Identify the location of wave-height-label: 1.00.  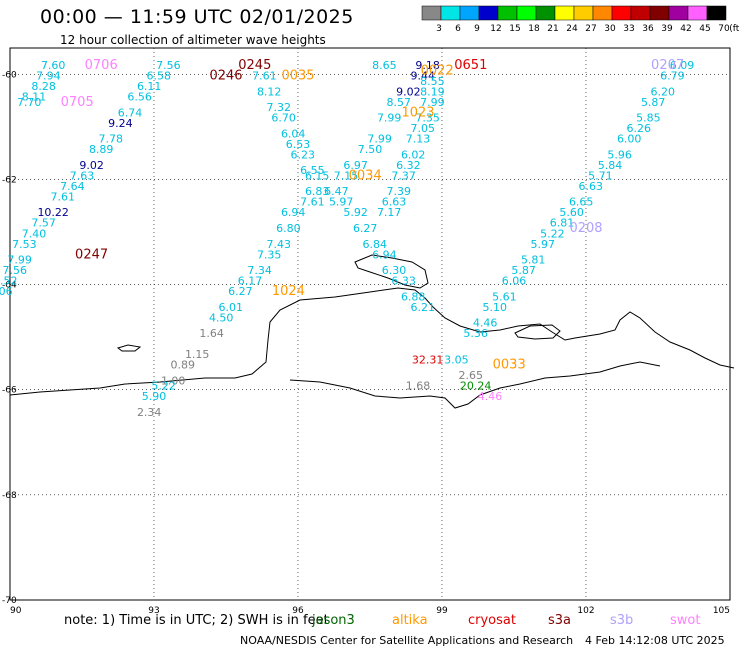
(173, 380).